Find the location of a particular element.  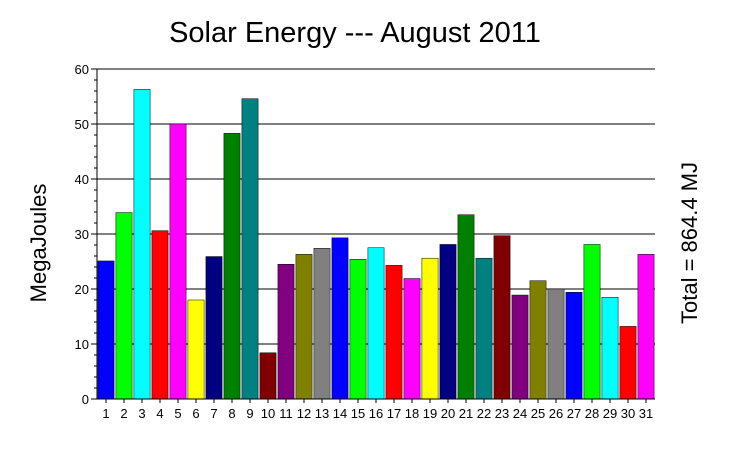

x-tick-label: 22 is located at coordinates (484, 413).